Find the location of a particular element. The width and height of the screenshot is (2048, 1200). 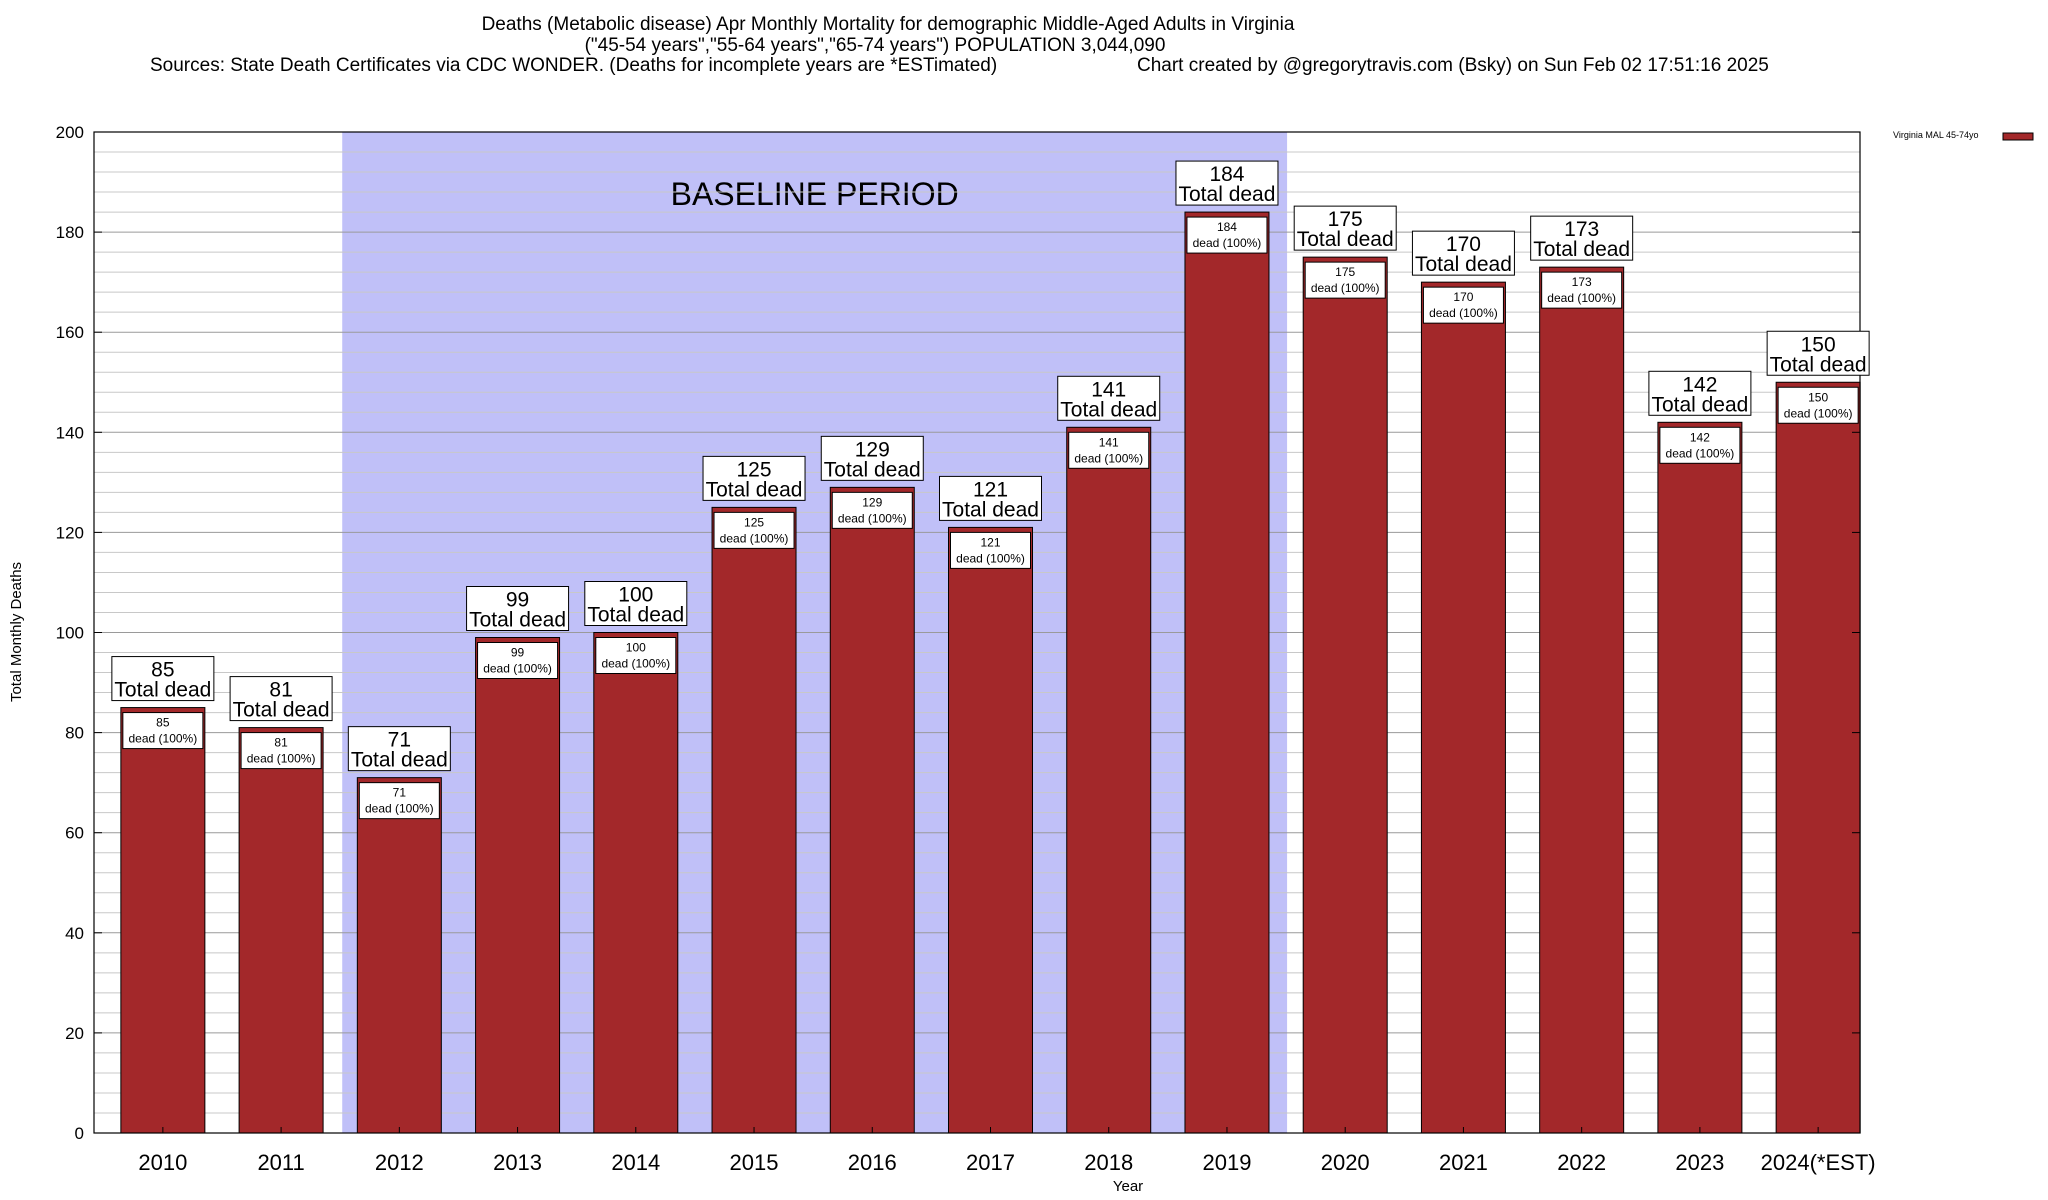

x-tick-label: 2024(*EST) is located at coordinates (1818, 1162).